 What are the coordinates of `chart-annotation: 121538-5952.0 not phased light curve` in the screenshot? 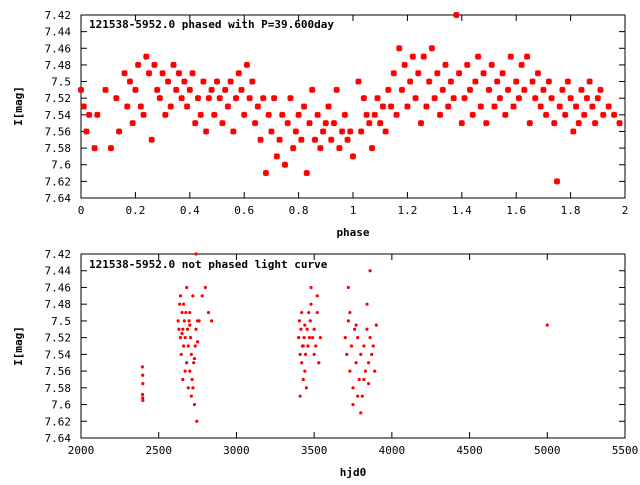 It's located at (208, 264).